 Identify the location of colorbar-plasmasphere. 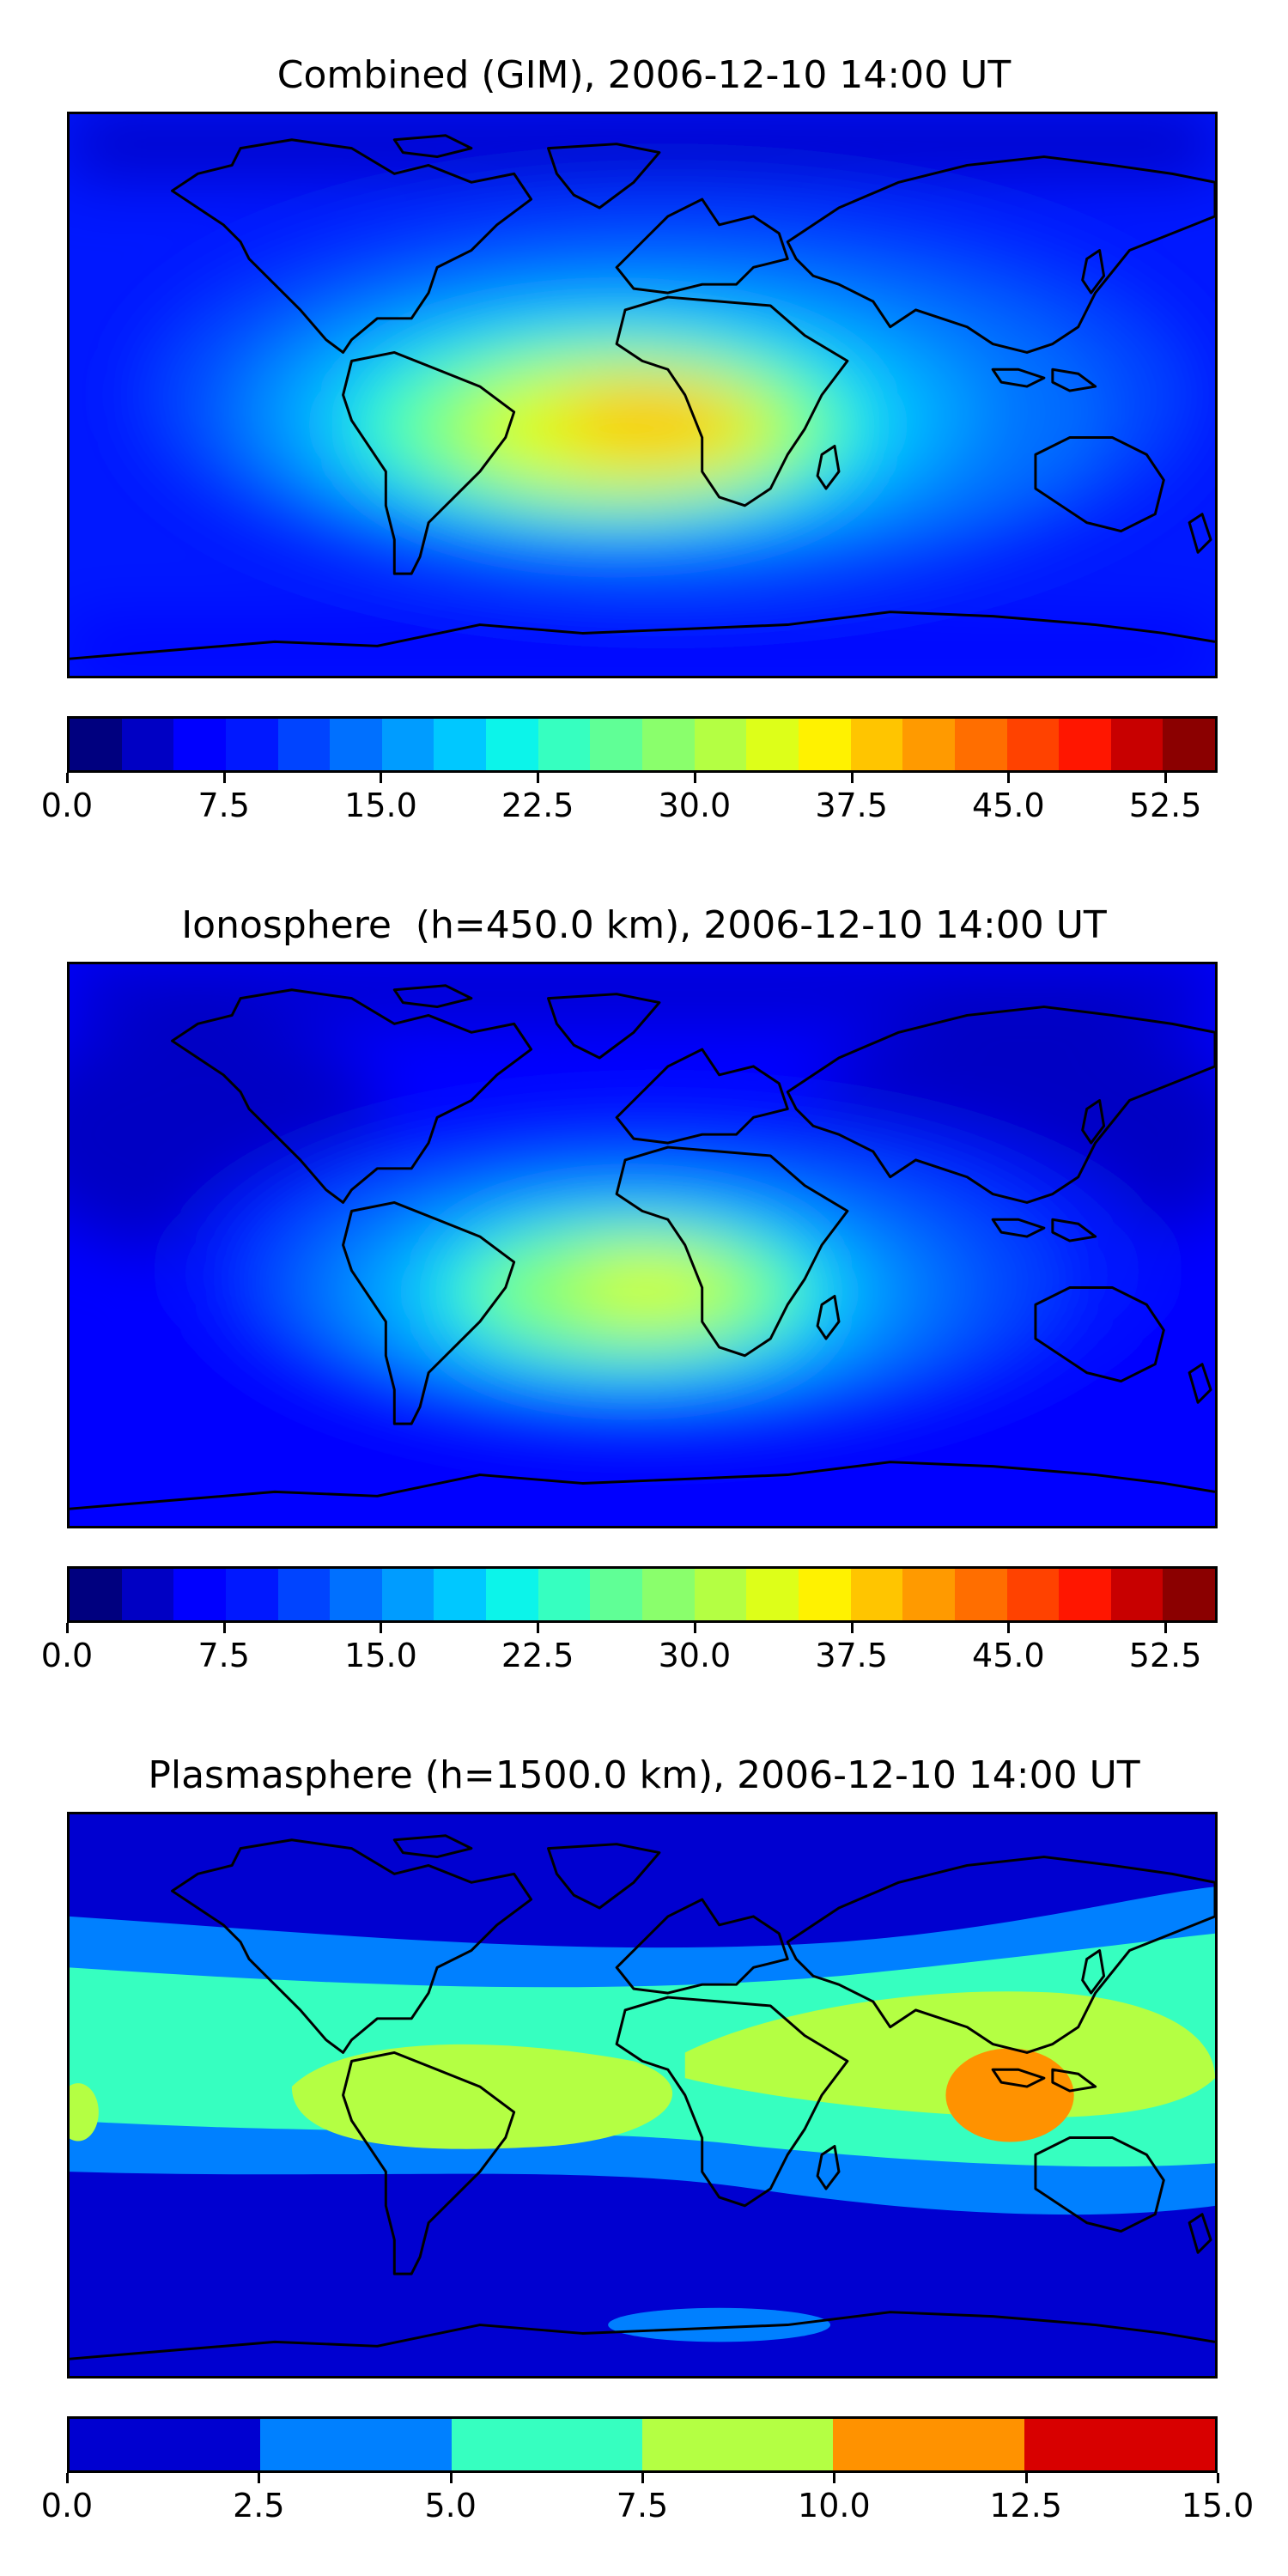
(642, 2444).